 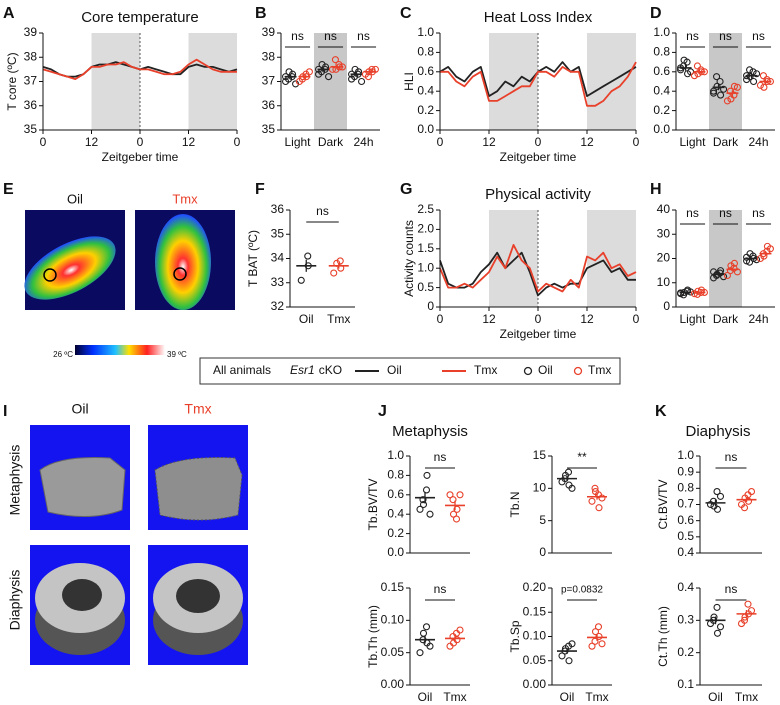 I want to click on roi, so click(x=50, y=275).